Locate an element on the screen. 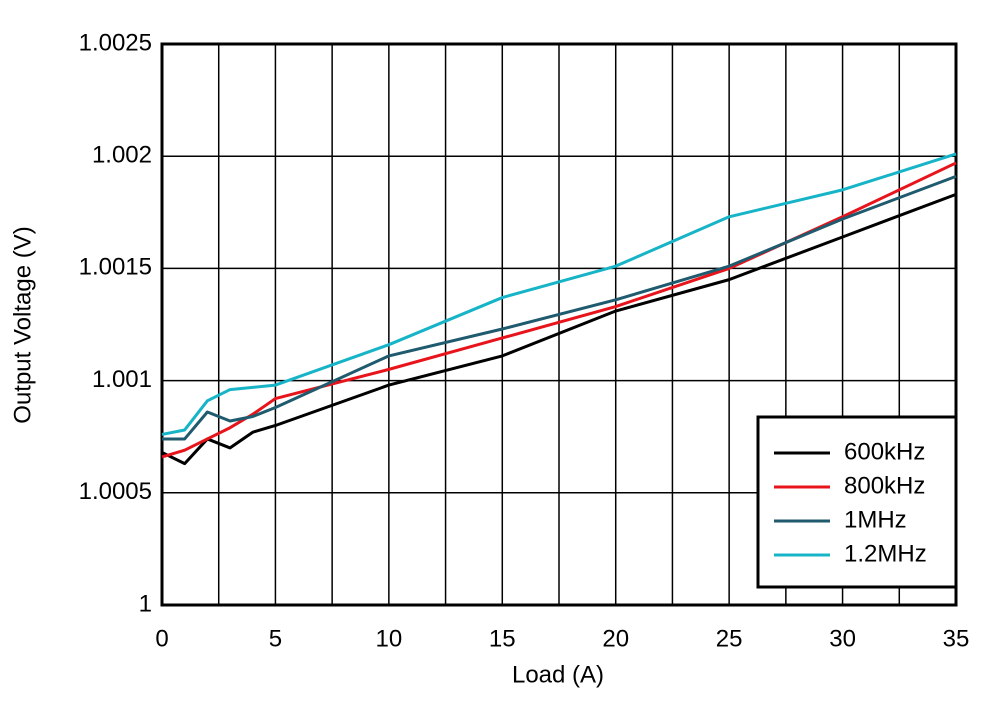  y-axis-label: Output Voltage (V) is located at coordinates (22, 324).